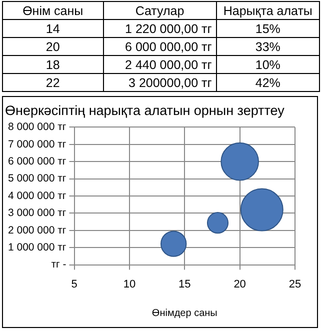 This screenshot has height=331, width=322. Describe the element at coordinates (37, 247) in the screenshot. I see `y-tick-label: 1 000 000 тг` at that location.